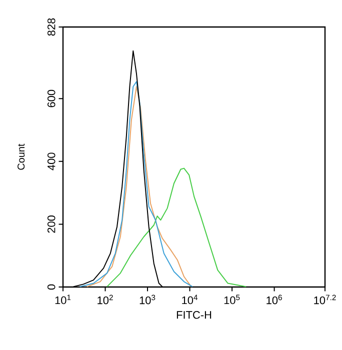 The width and height of the screenshot is (342, 350). What do you see at coordinates (51, 27) in the screenshot?
I see `y-tick-label: 828` at bounding box center [51, 27].